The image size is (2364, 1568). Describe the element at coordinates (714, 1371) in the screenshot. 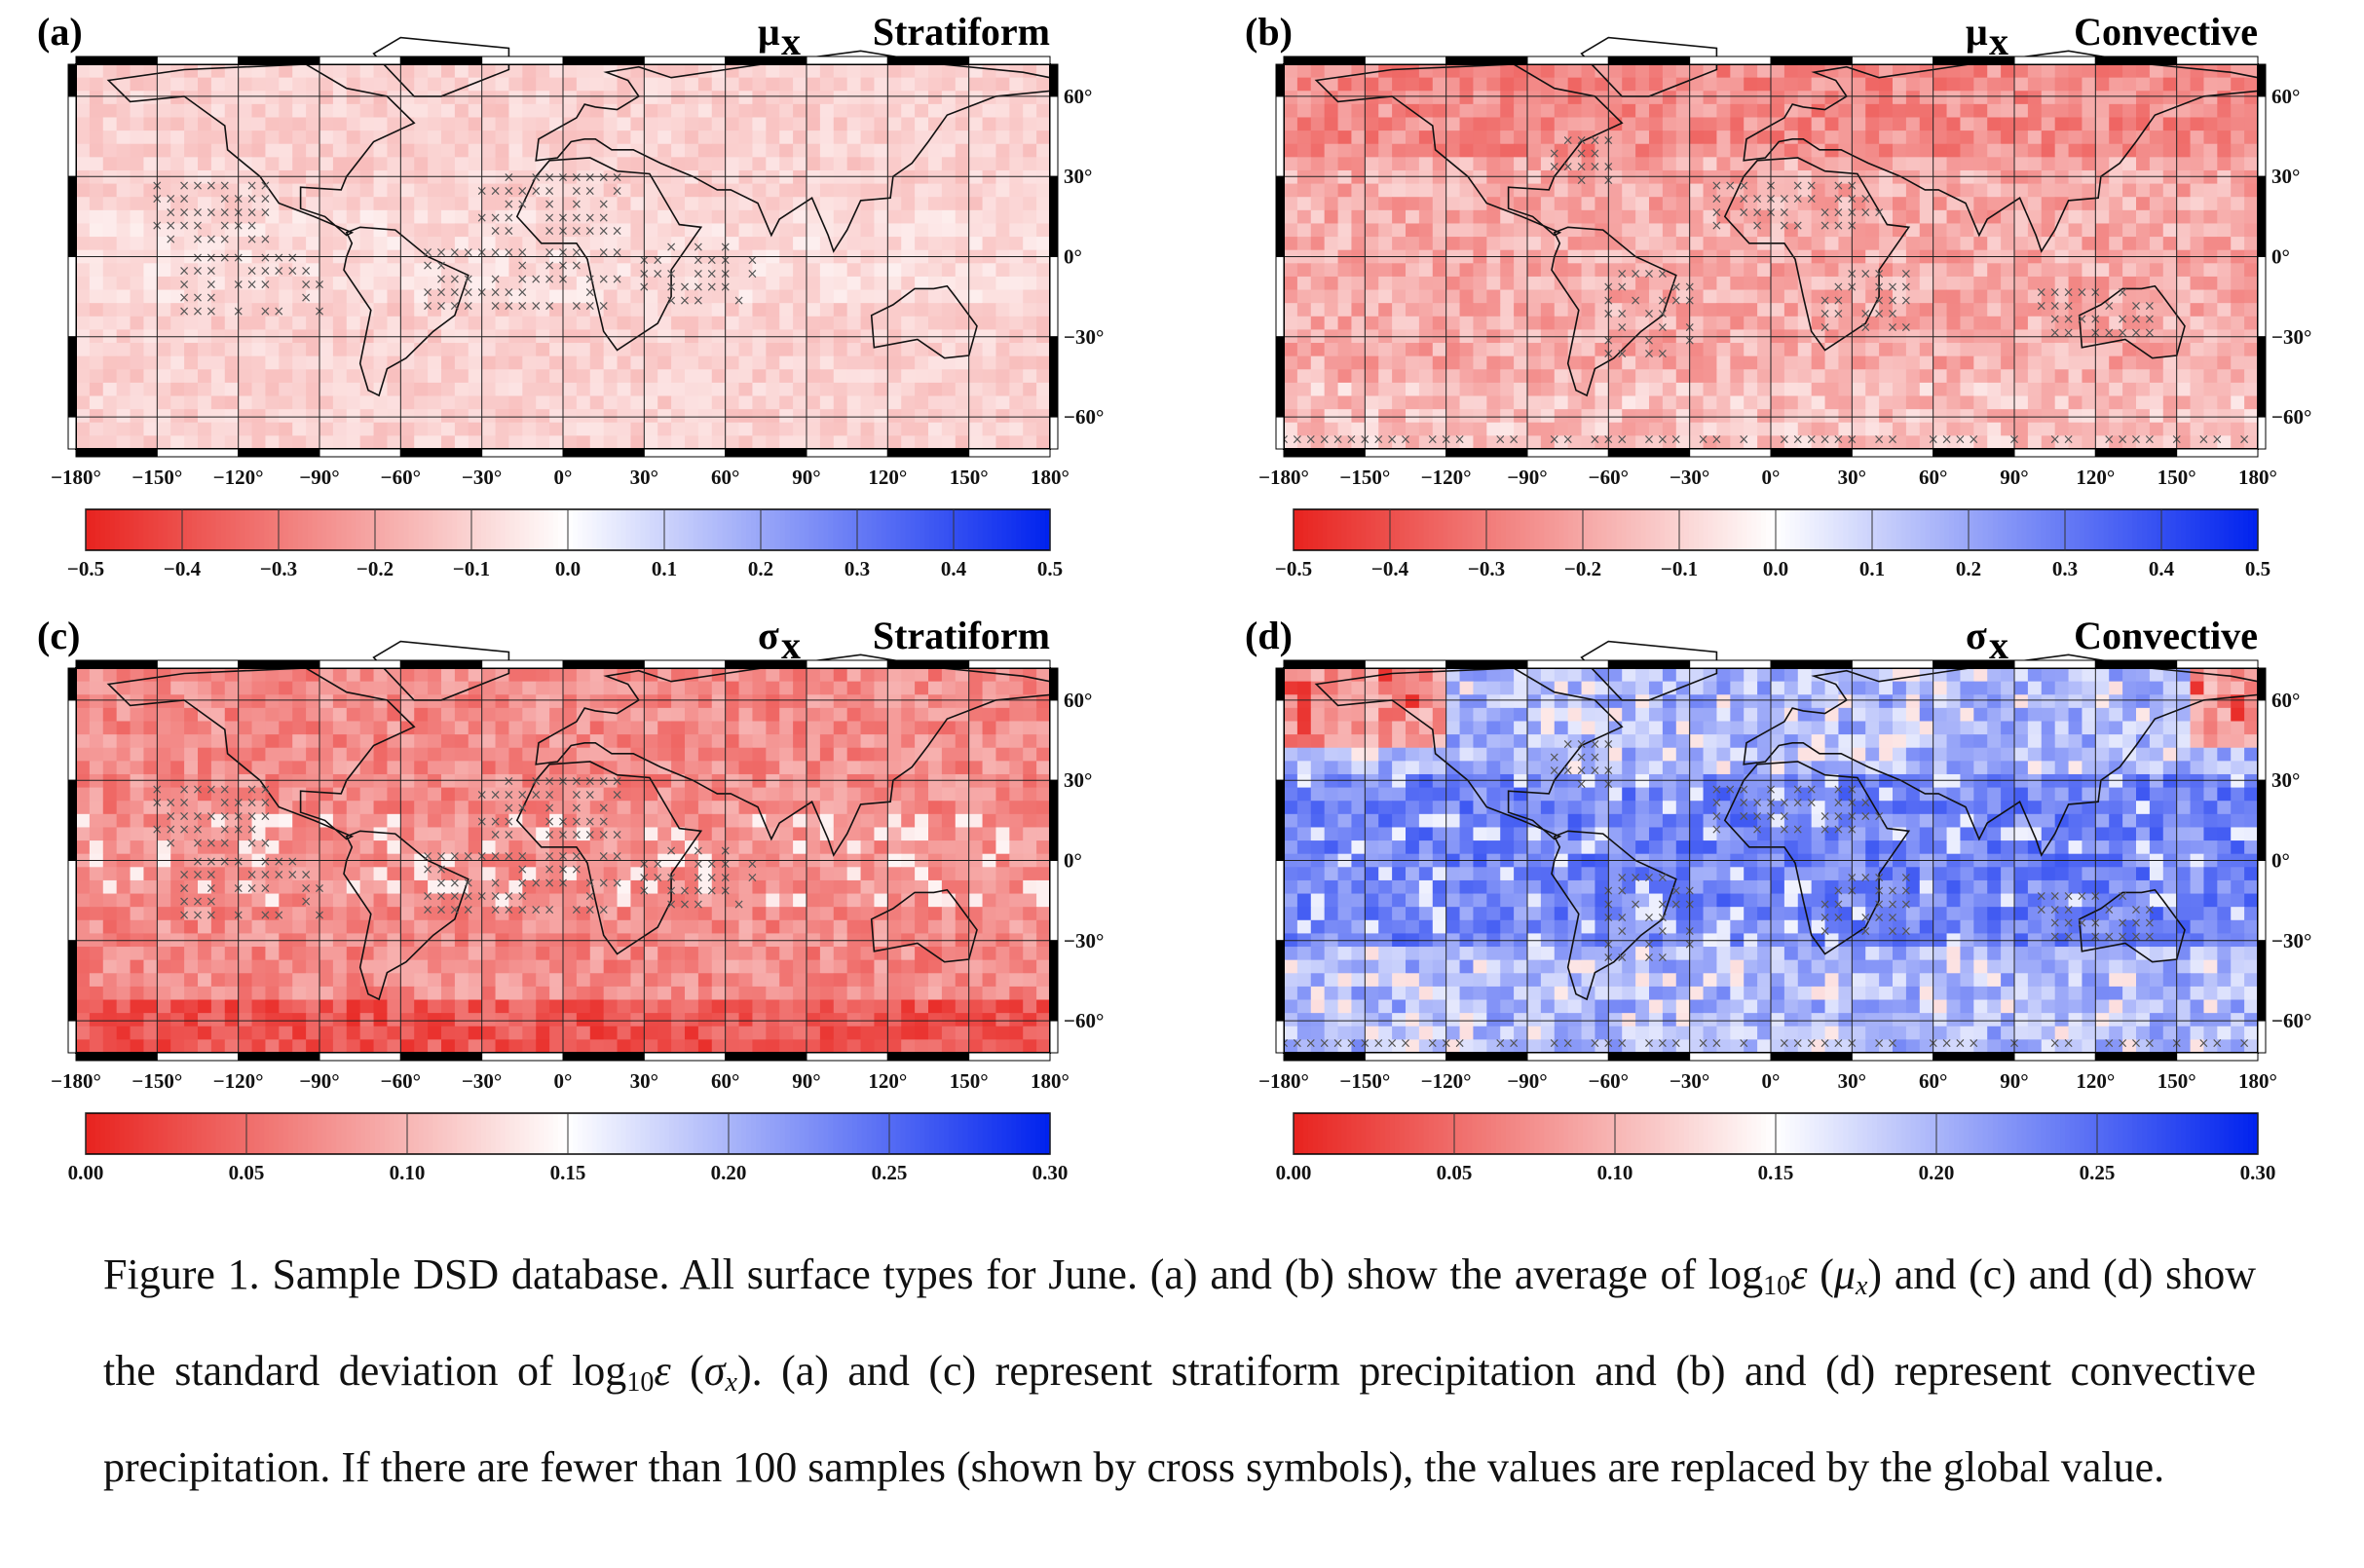

I see `caption-sigma-symbol: σ` at that location.